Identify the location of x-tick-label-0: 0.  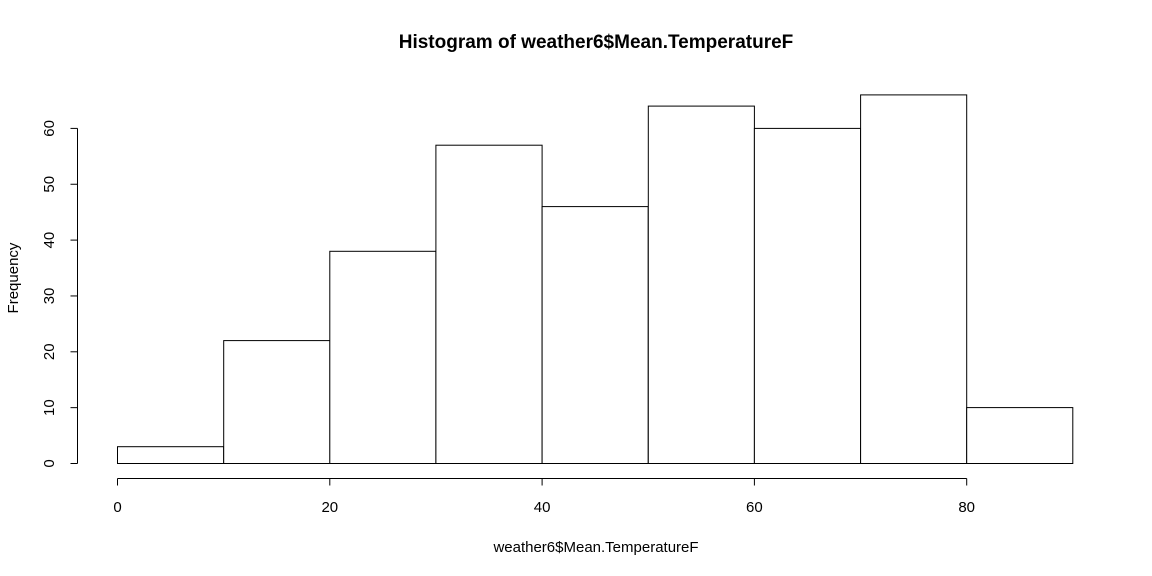
(117, 507).